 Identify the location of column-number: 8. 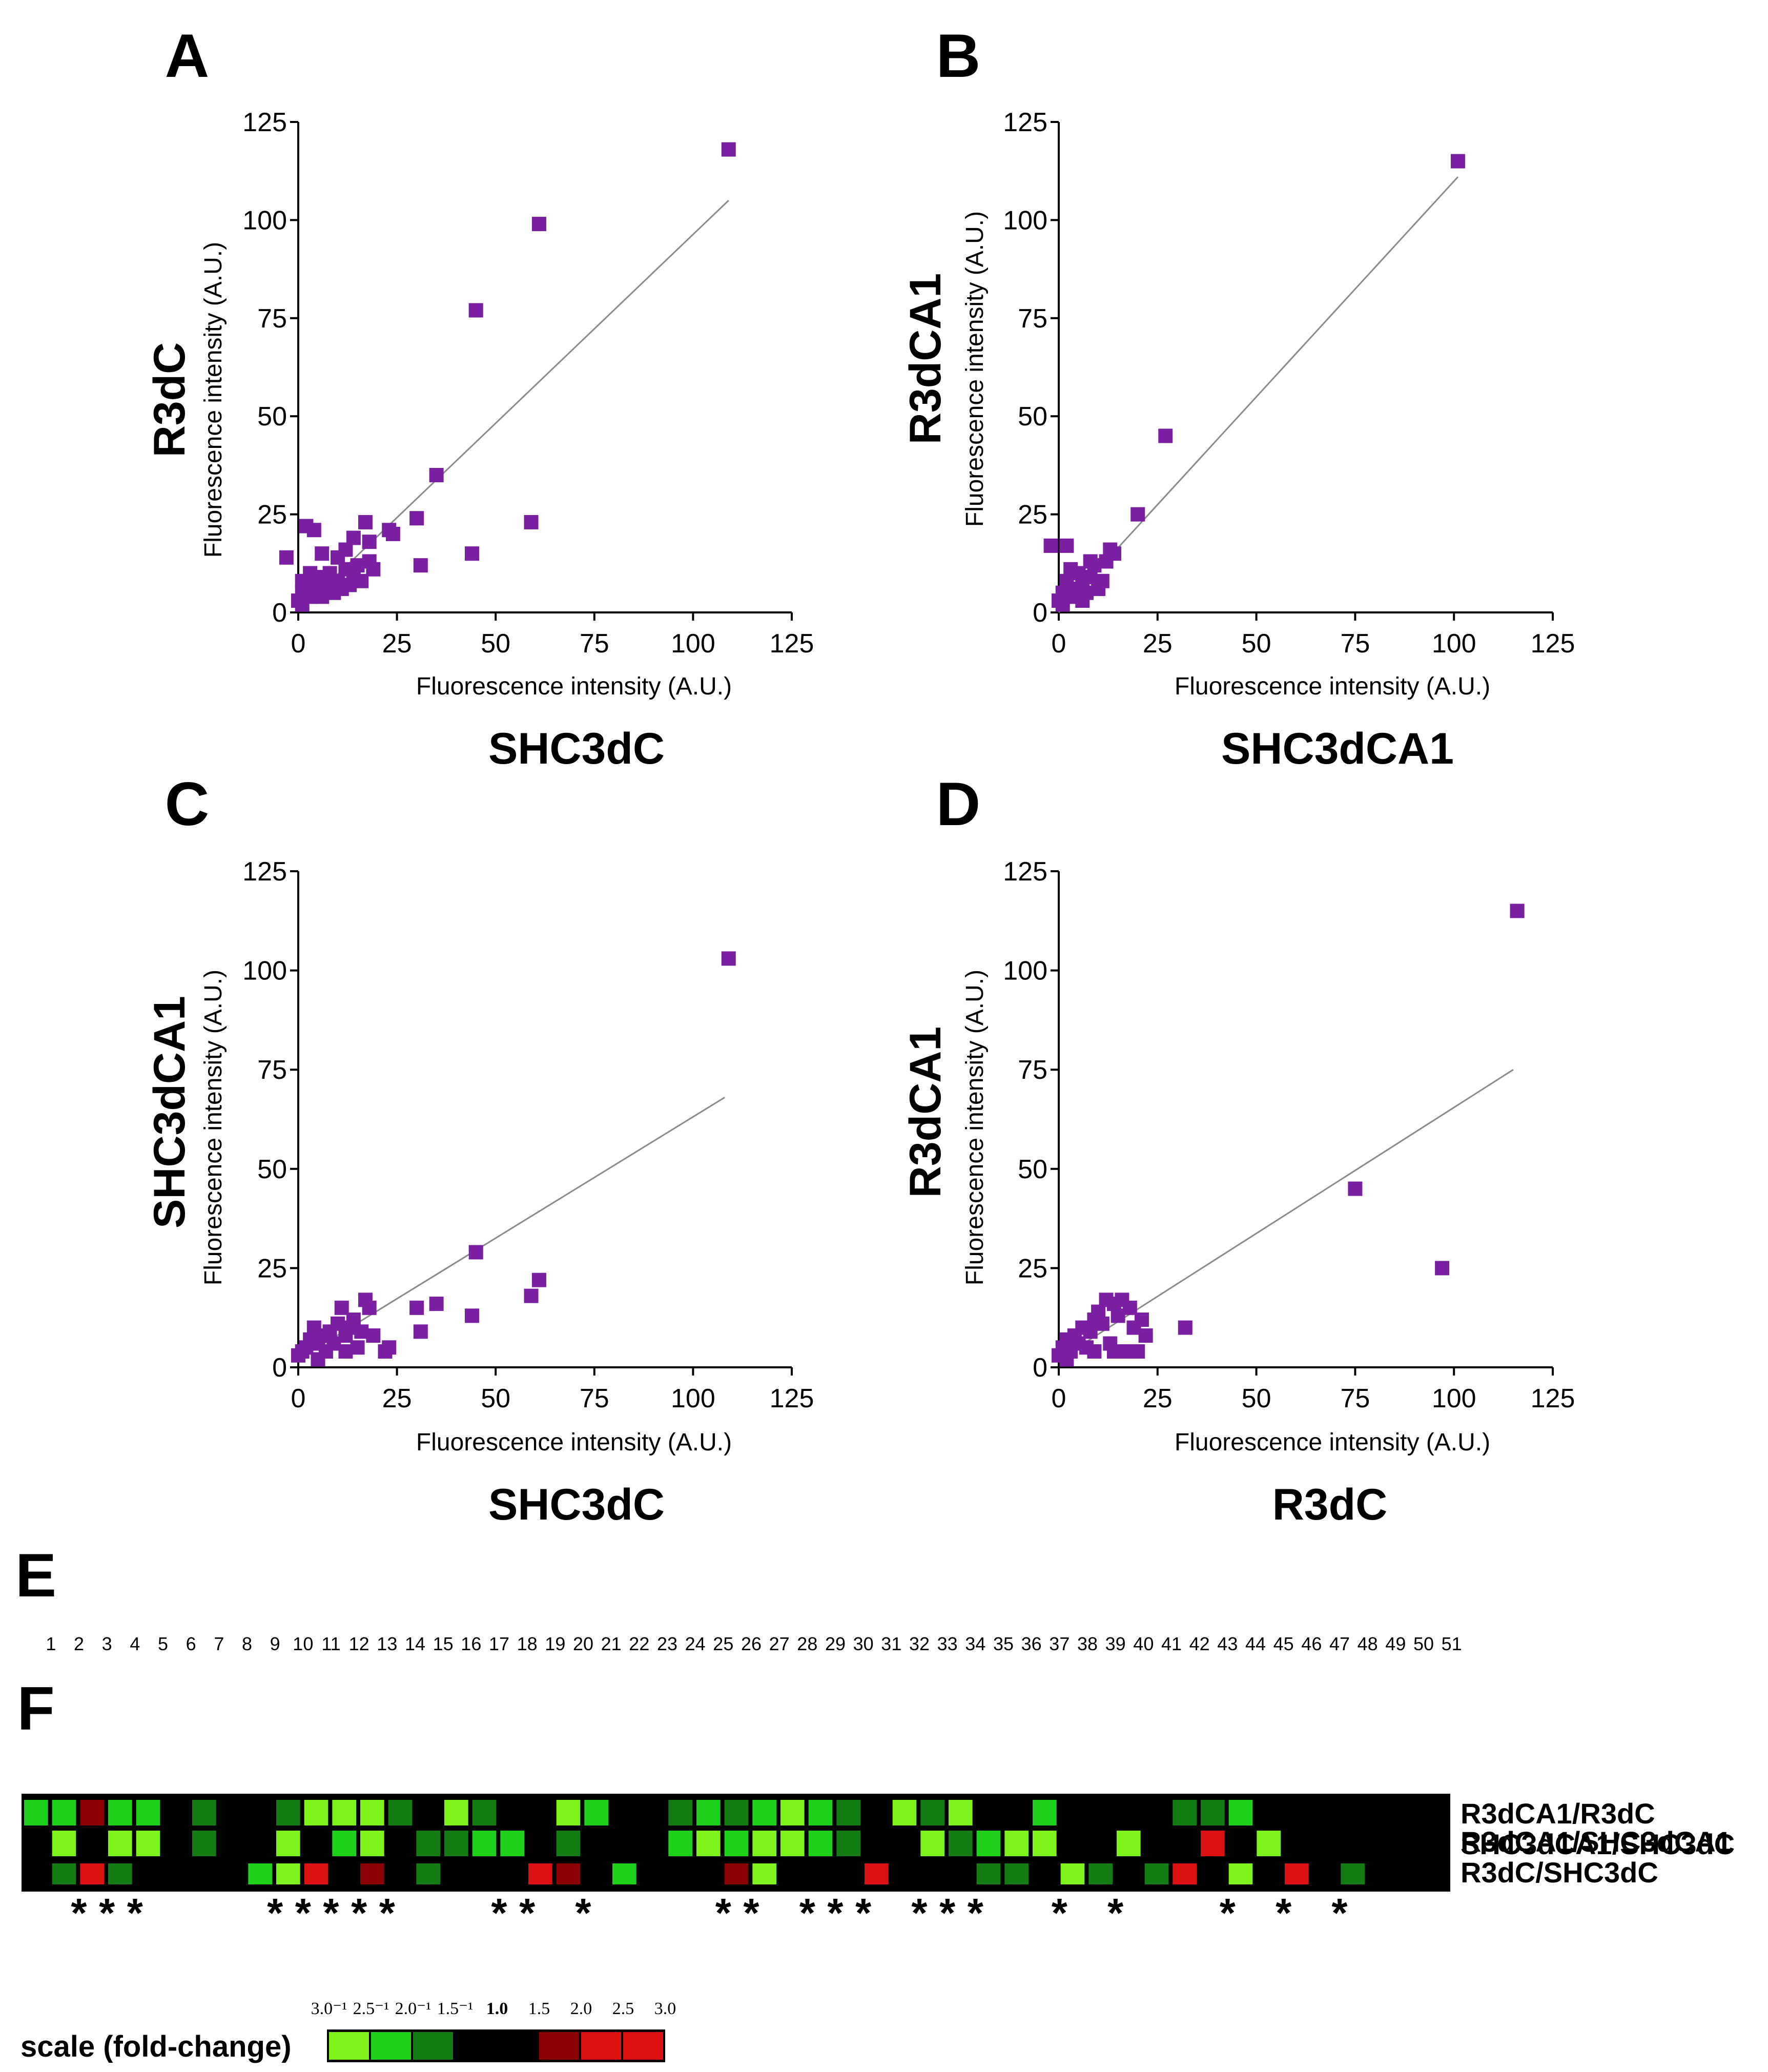
(247, 1643).